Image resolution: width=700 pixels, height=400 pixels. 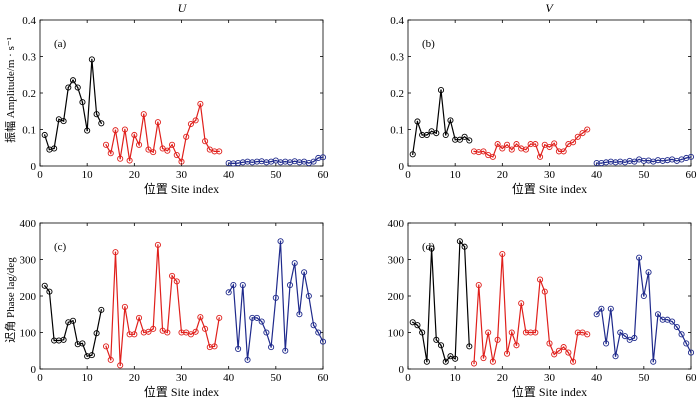 What do you see at coordinates (549, 188) in the screenshot?
I see `x-axis-label: 位置 Site index` at bounding box center [549, 188].